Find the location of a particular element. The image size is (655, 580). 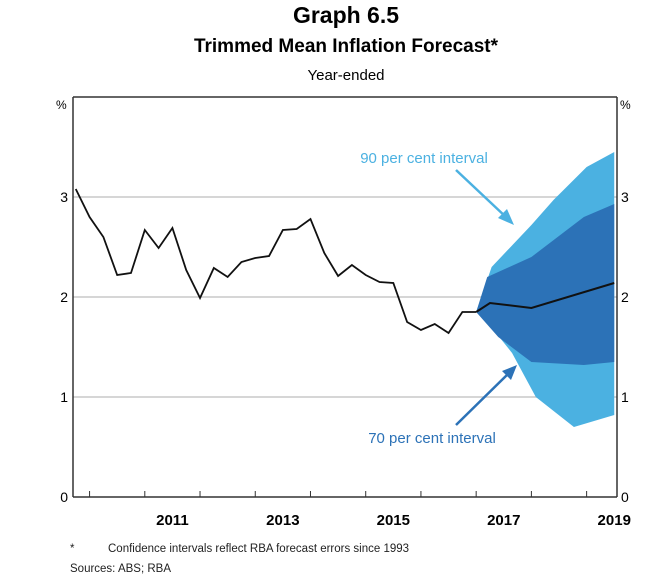

y-tick-label-left: 3 is located at coordinates (64, 197).